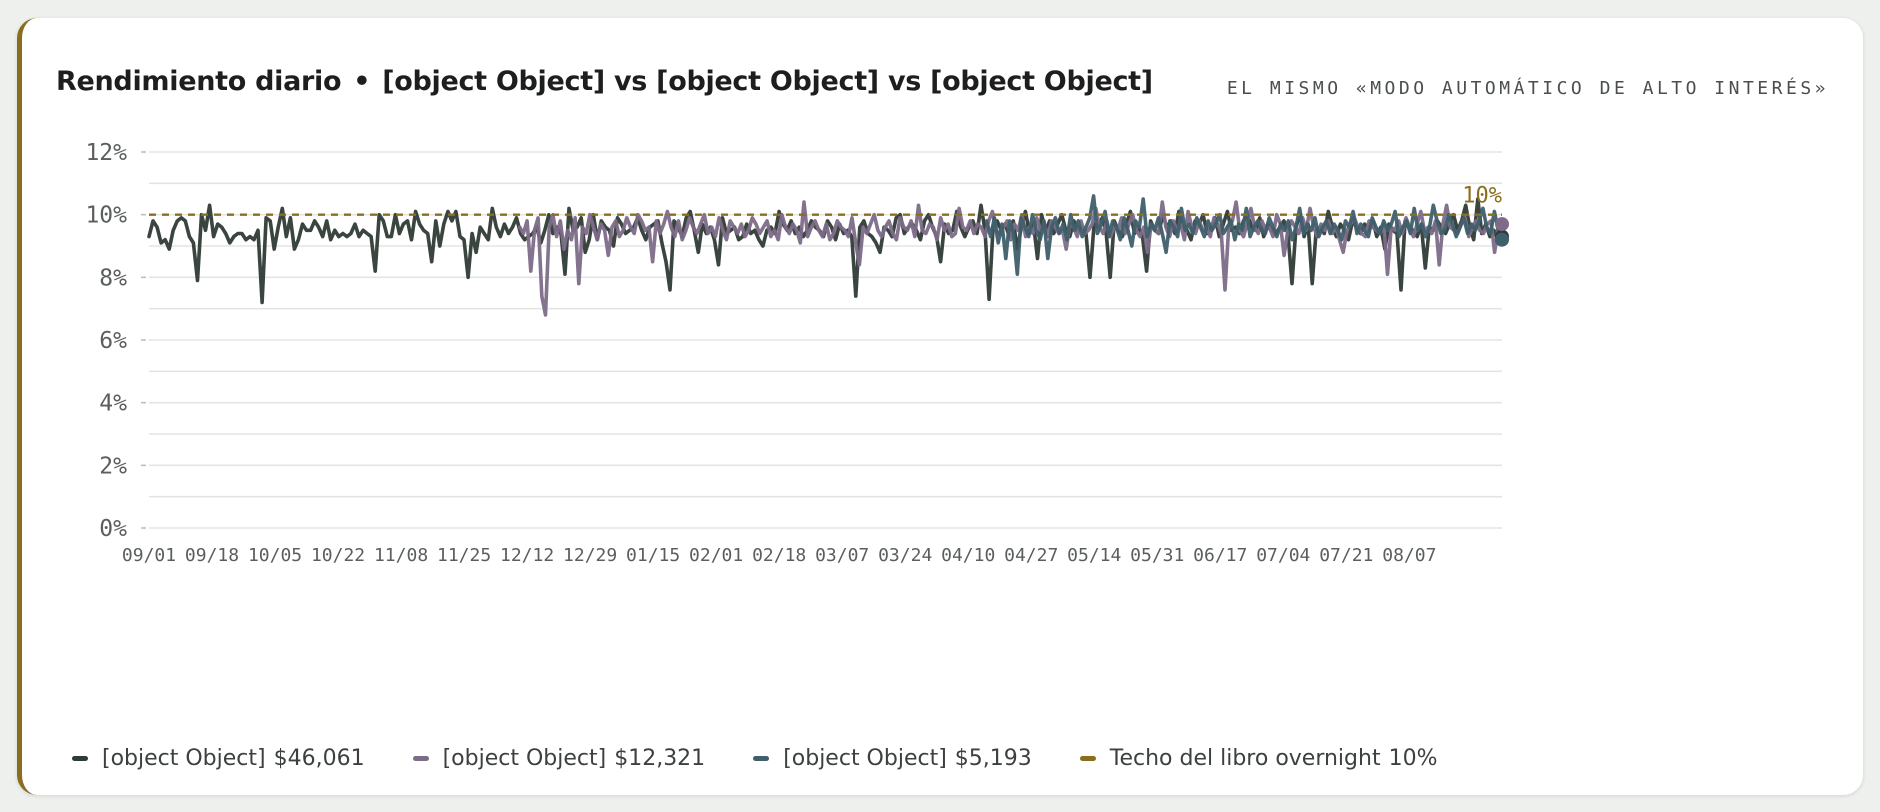 This screenshot has width=1880, height=812. I want to click on x-tick-label: 10/05, so click(275, 555).